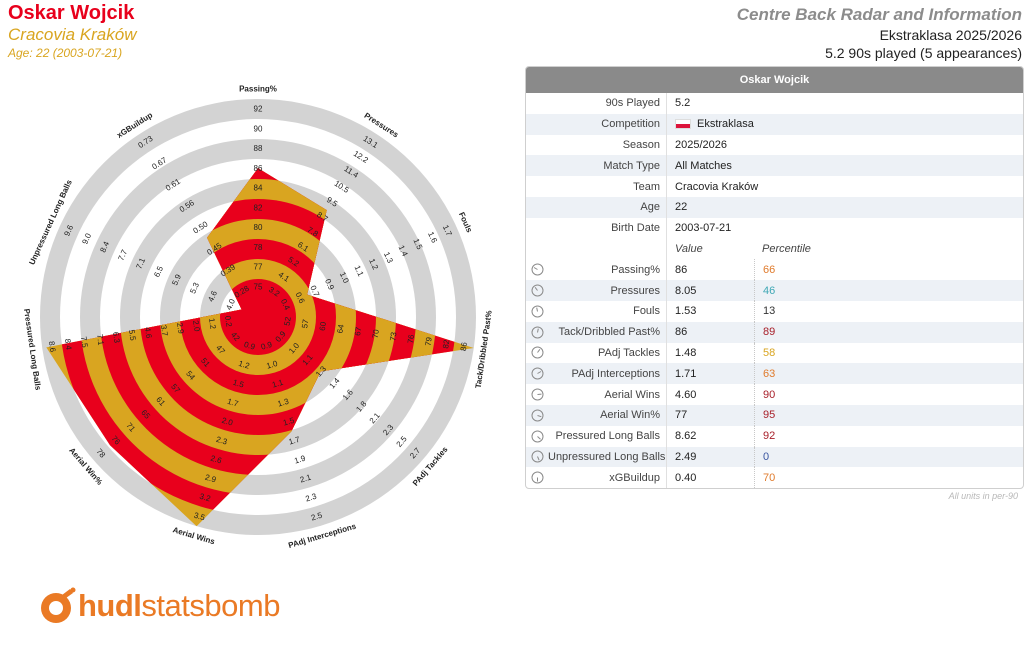 The image size is (1024, 649). I want to click on metric-row: Aerial Win% 77 95, so click(774, 415).